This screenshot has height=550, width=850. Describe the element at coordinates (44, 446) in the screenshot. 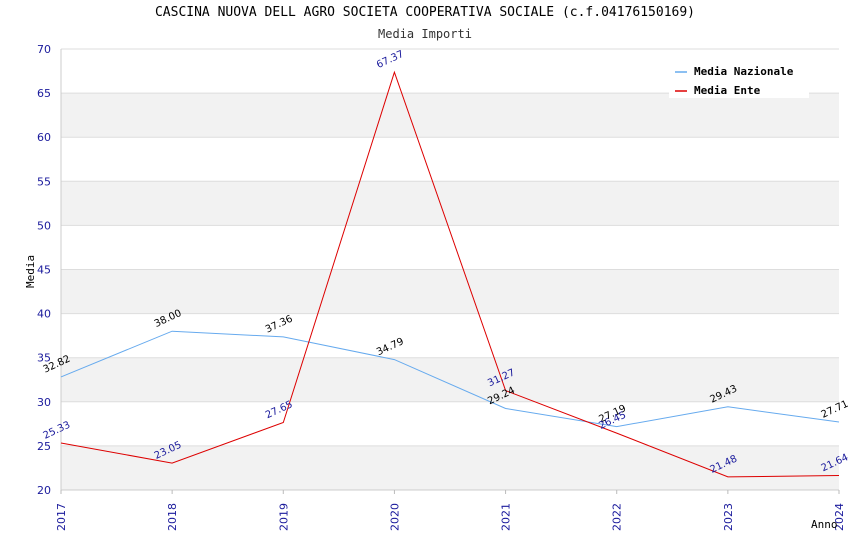

I see `y-tick-label: 25` at that location.